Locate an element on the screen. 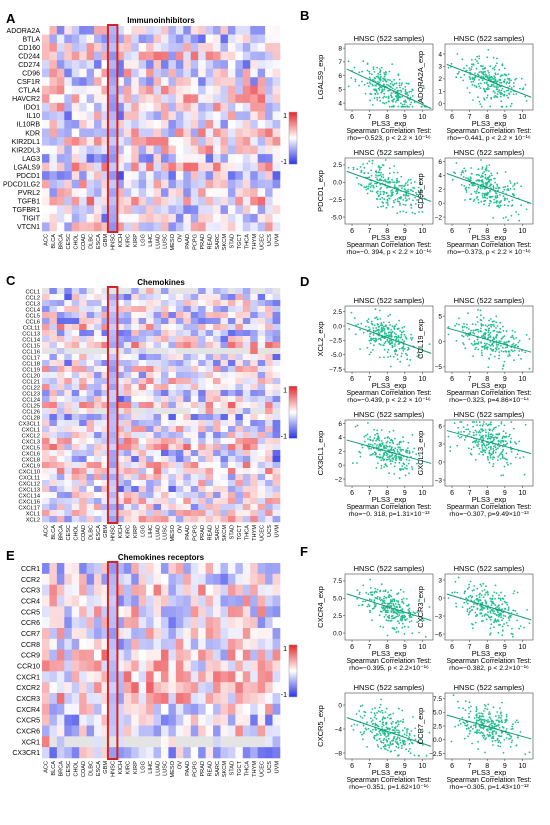 Image resolution: width=550 pixels, height=825 pixels. x-tick-label: 7 is located at coordinates (470, 117).